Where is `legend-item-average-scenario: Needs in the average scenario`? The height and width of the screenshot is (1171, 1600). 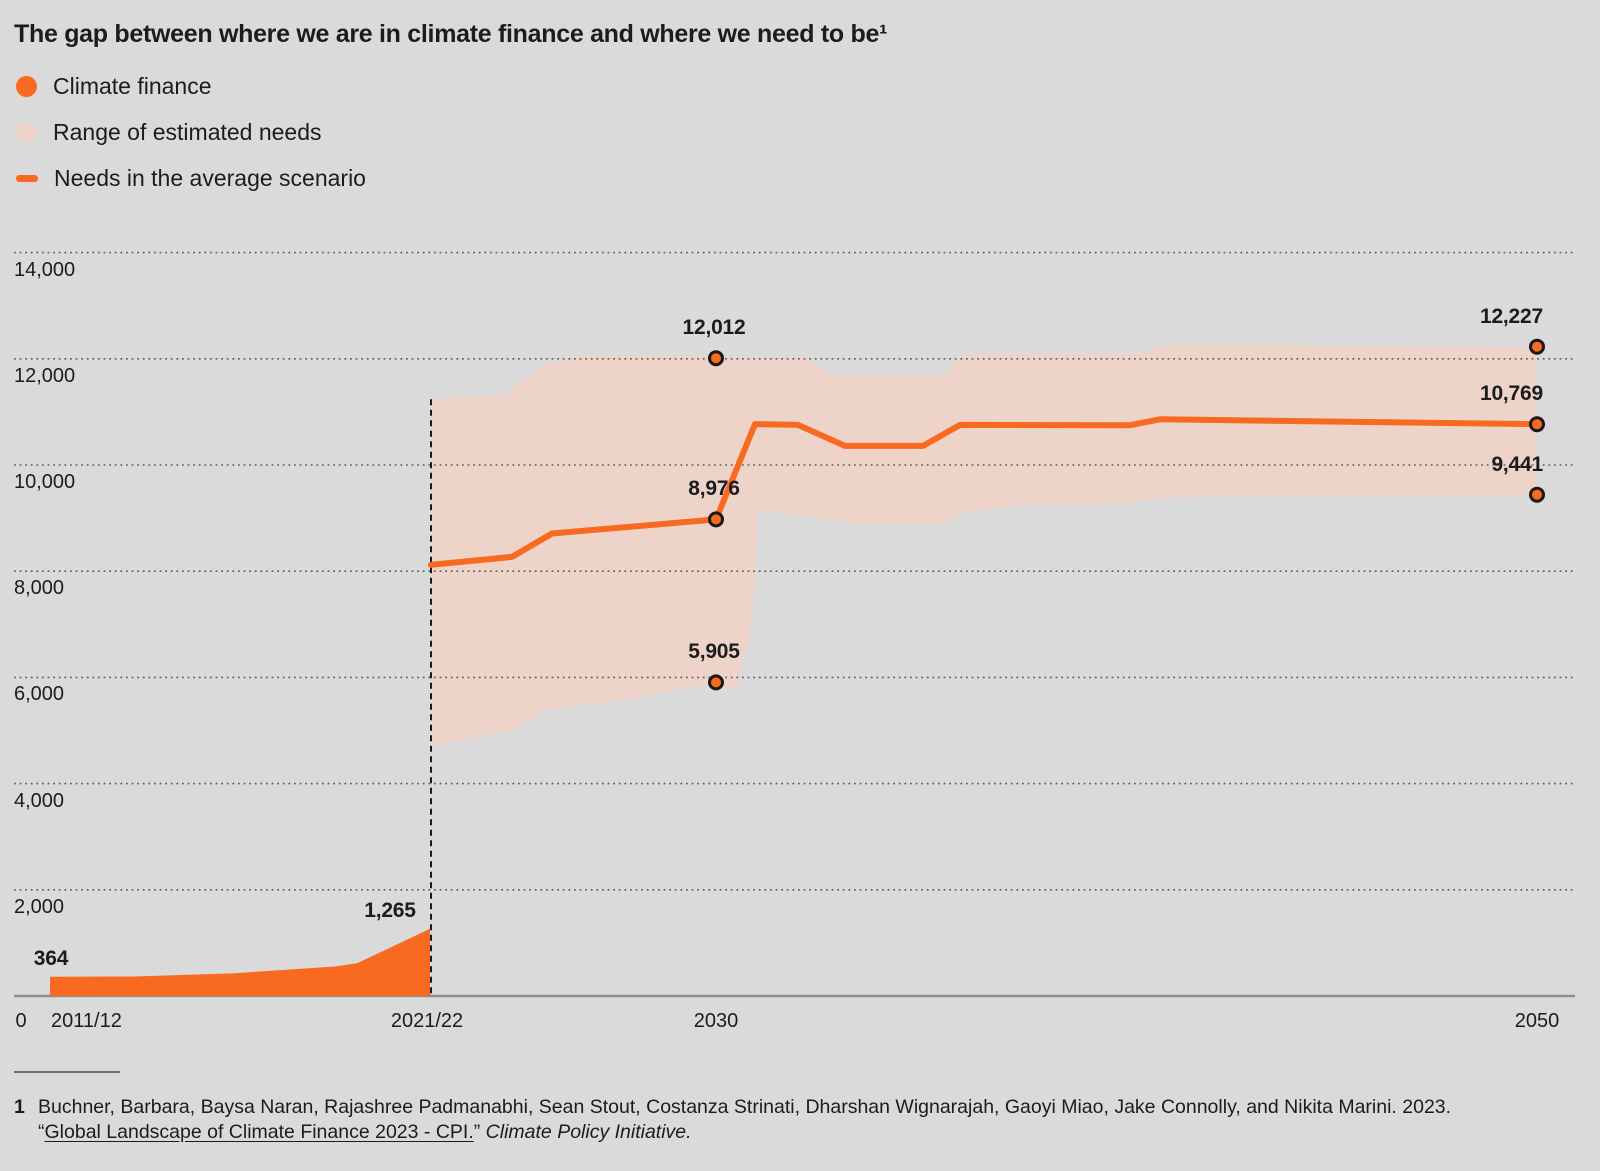
legend-item-average-scenario: Needs in the average scenario is located at coordinates (191, 178).